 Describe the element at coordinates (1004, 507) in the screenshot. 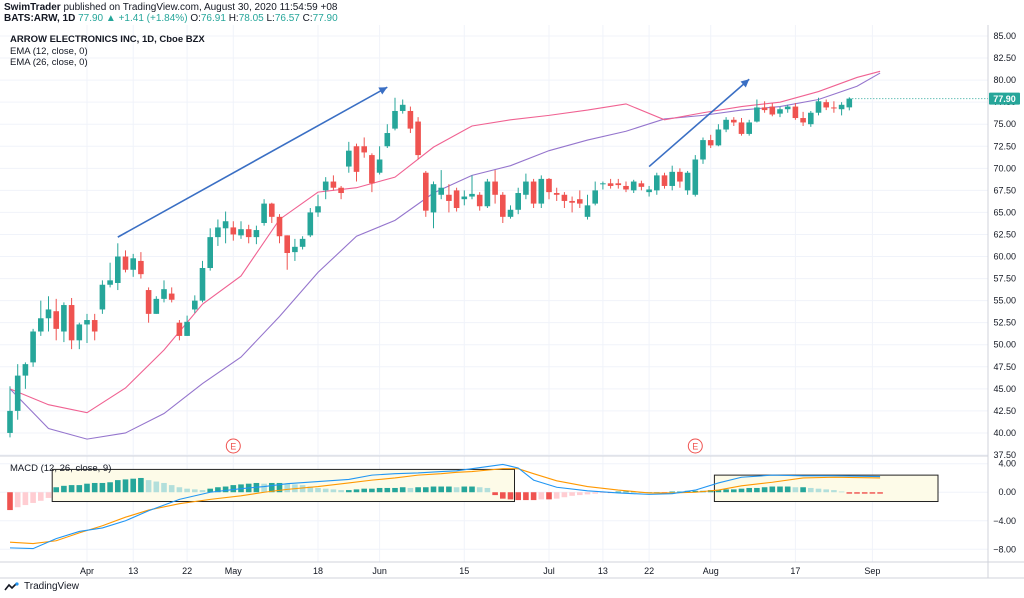

I see `macd-axis: 4.00 0.00 −4.00 −8.00` at that location.